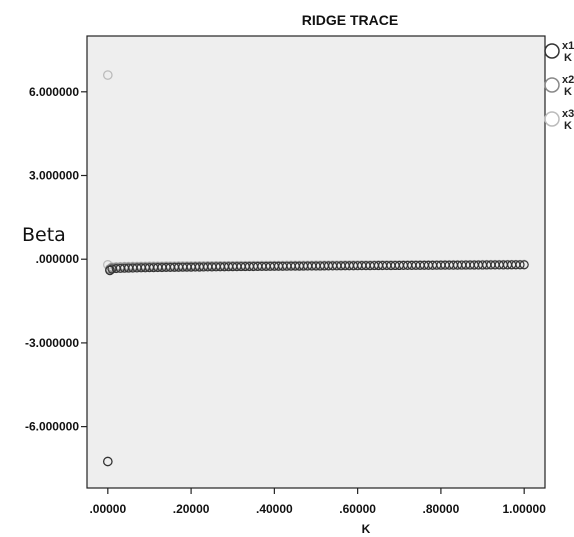 The width and height of the screenshot is (574, 537). I want to click on legend-label: x2, so click(568, 80).